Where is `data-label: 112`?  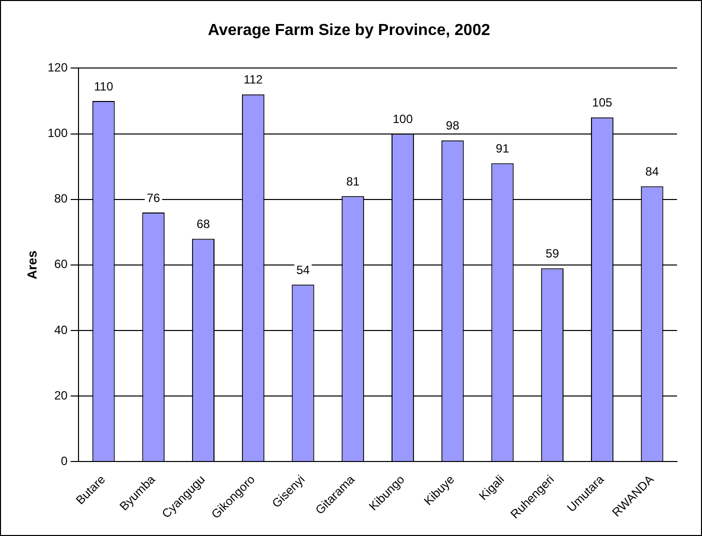 data-label: 112 is located at coordinates (254, 79).